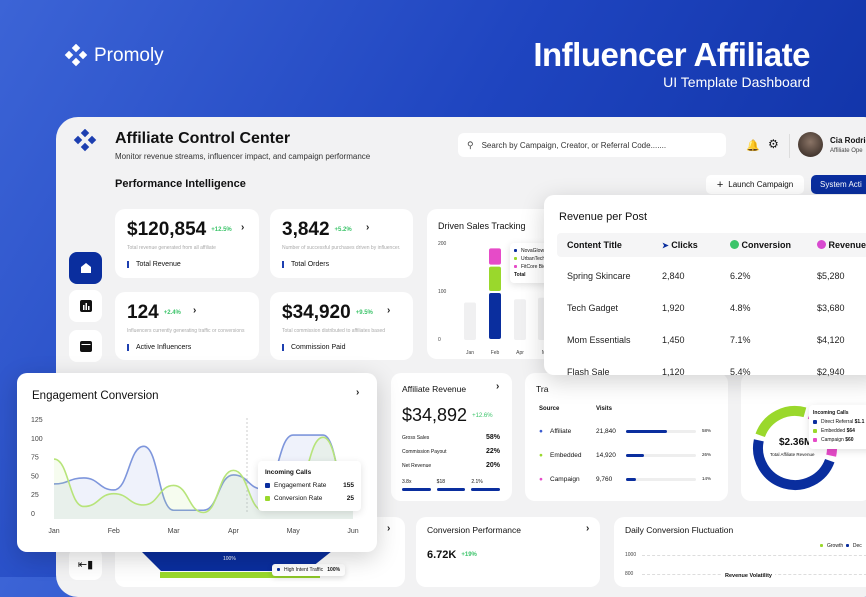  I want to click on funnel-tooltip: High Intent Traffic 100%, so click(309, 570).